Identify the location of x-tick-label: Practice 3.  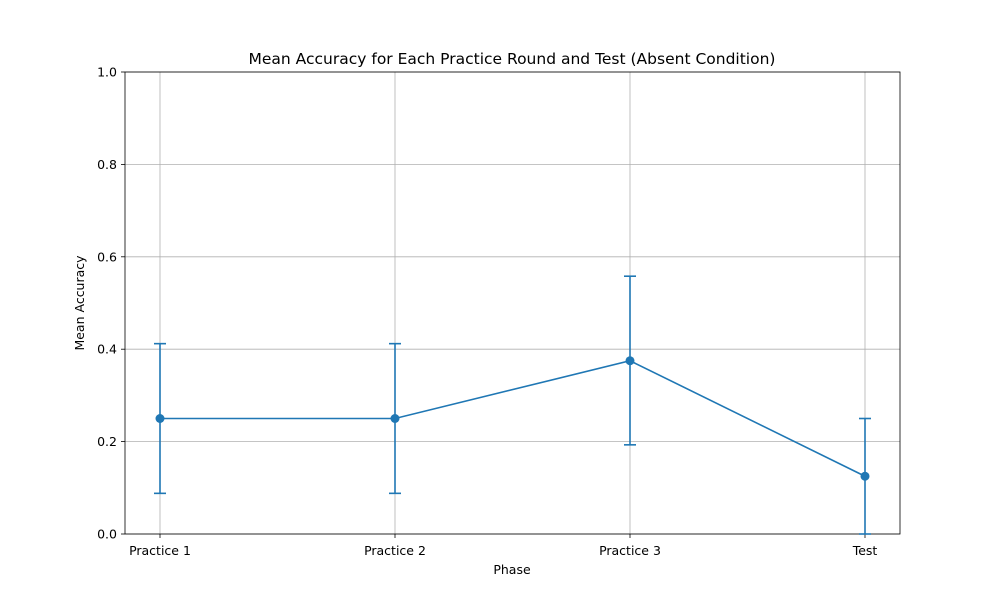
(630, 550).